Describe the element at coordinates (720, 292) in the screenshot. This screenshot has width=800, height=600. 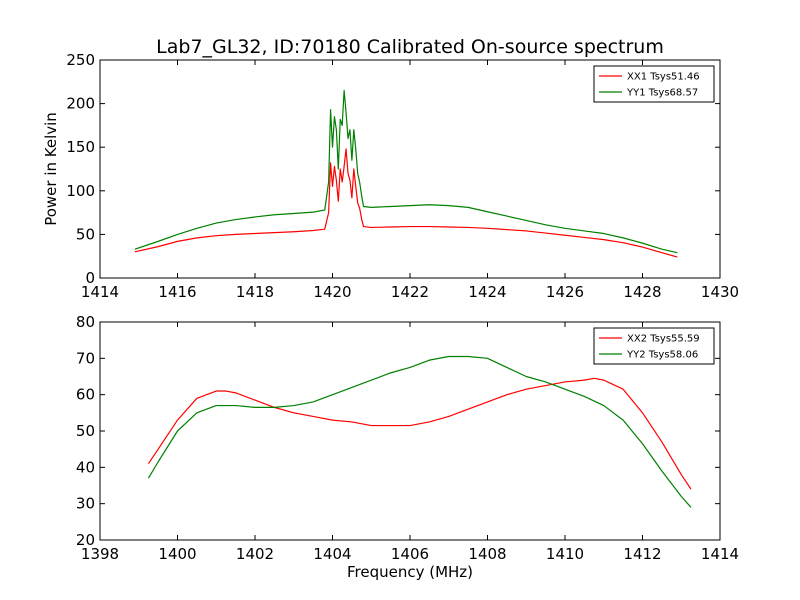
I see `top-x-tick-label: 1430` at that location.